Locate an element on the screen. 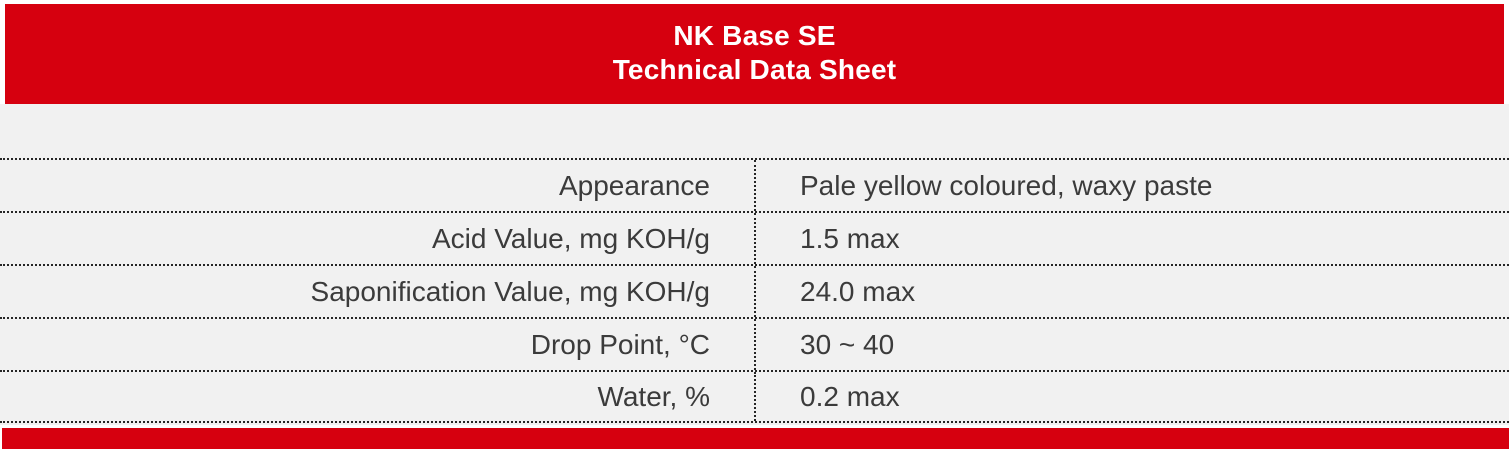  property-value: 0.2 max is located at coordinates (1131, 396).